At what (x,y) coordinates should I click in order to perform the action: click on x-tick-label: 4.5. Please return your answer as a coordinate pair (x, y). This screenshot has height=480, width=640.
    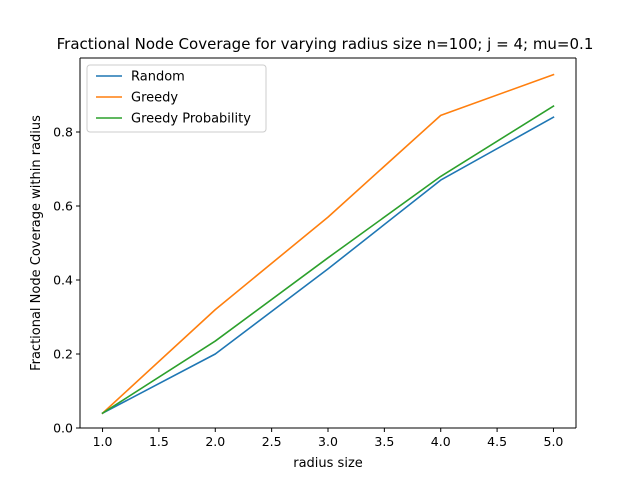
    Looking at the image, I should click on (497, 441).